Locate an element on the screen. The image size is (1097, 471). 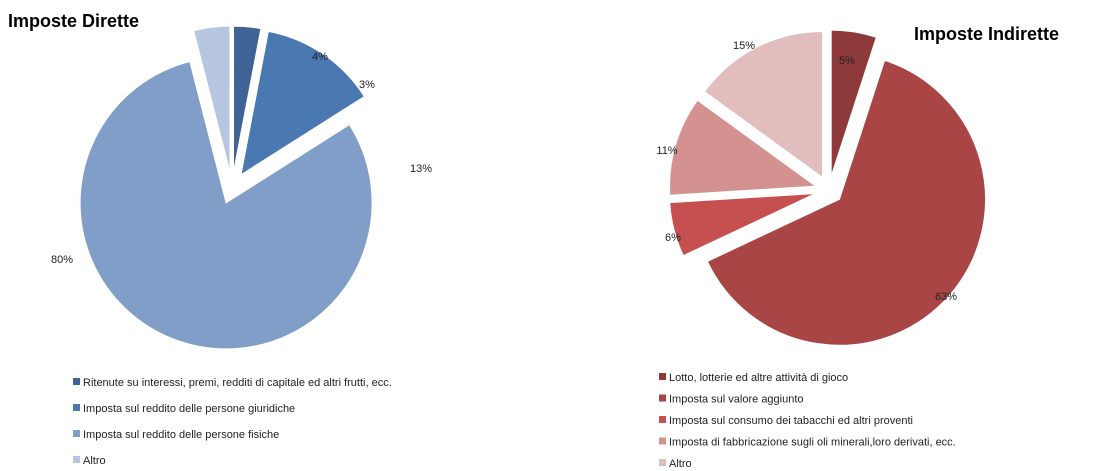
legend-item-indirect-4: Altro is located at coordinates (675, 464).